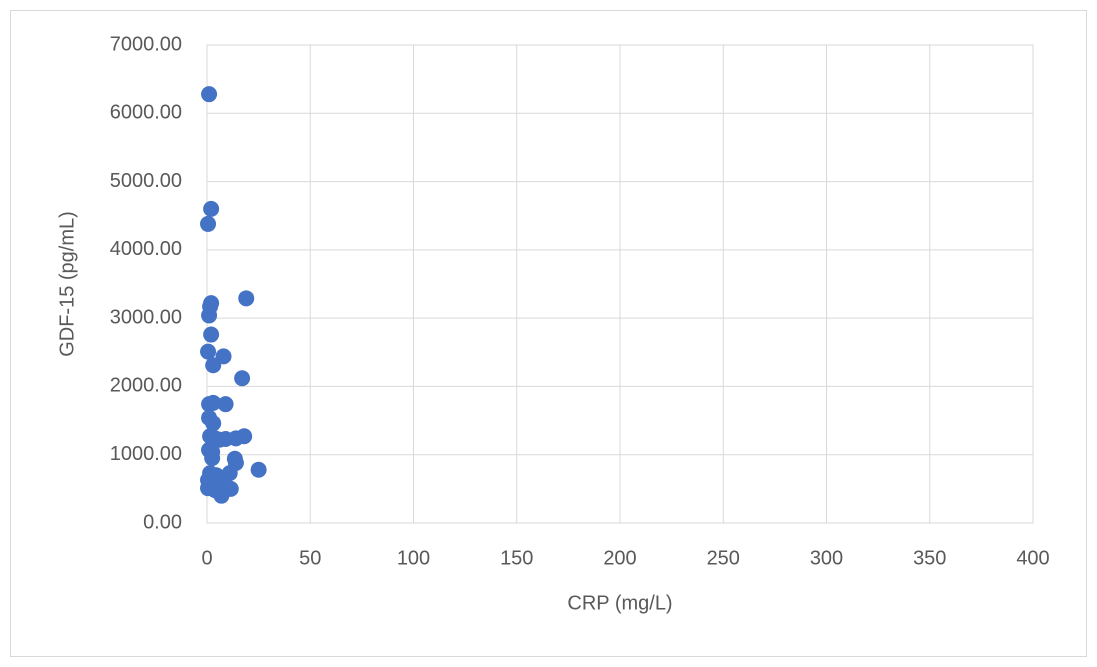  Describe the element at coordinates (206, 558) in the screenshot. I see `x-tick-label: 0` at that location.